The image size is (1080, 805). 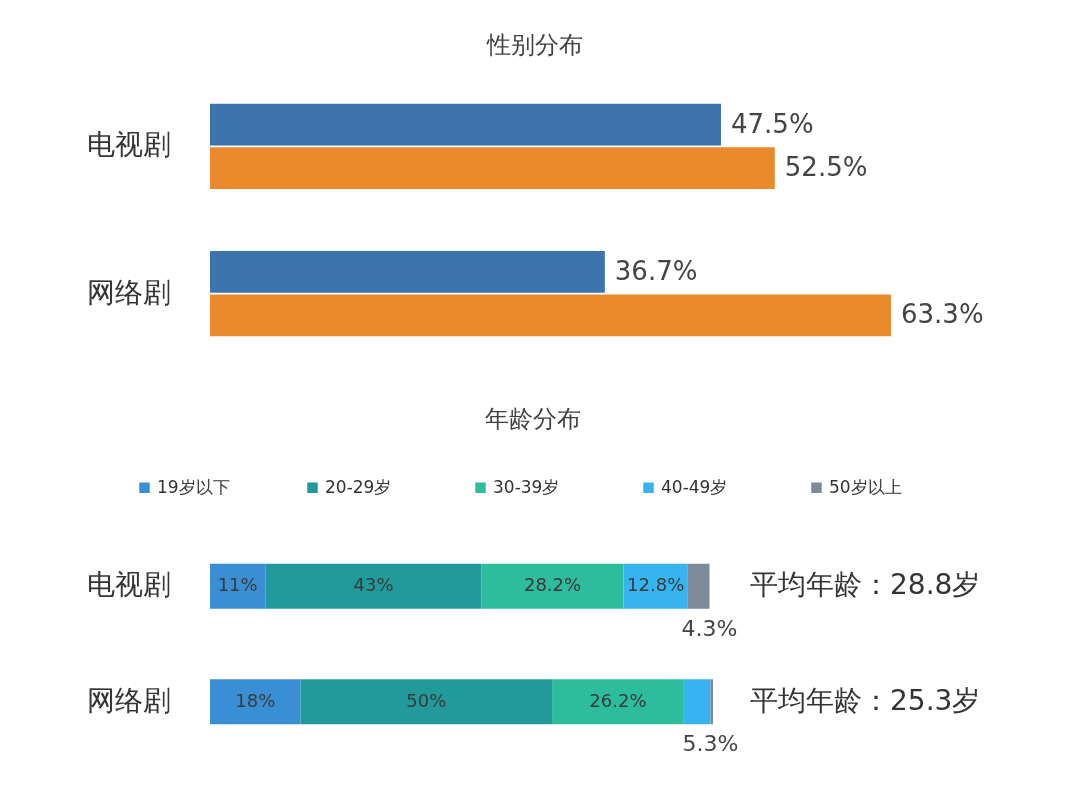 I want to click on data-label: 4.3%, so click(x=709, y=628).